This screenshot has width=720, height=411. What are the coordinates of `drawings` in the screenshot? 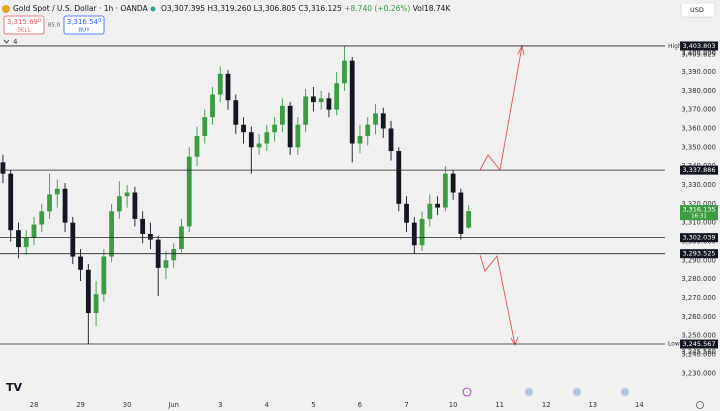 It's located at (502, 195).